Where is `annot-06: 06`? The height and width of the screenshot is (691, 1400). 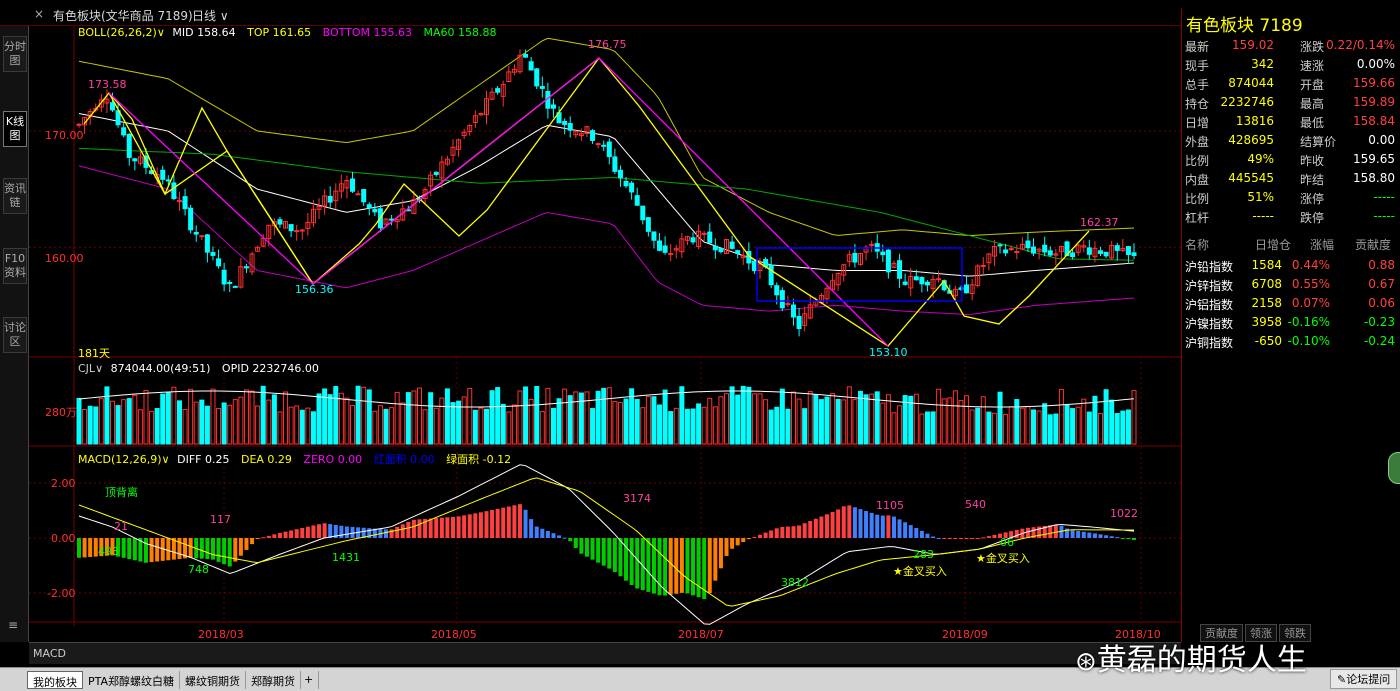 annot-06: 06 is located at coordinates (1007, 542).